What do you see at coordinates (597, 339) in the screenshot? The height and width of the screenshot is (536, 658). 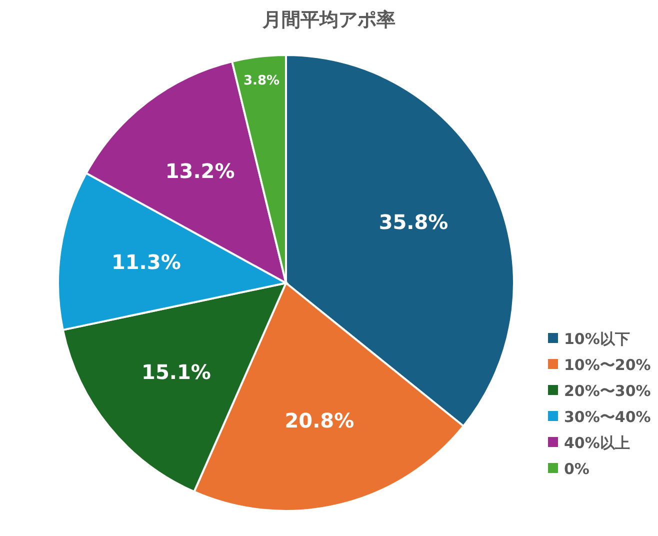 I see `legend-label: 10%以下` at bounding box center [597, 339].